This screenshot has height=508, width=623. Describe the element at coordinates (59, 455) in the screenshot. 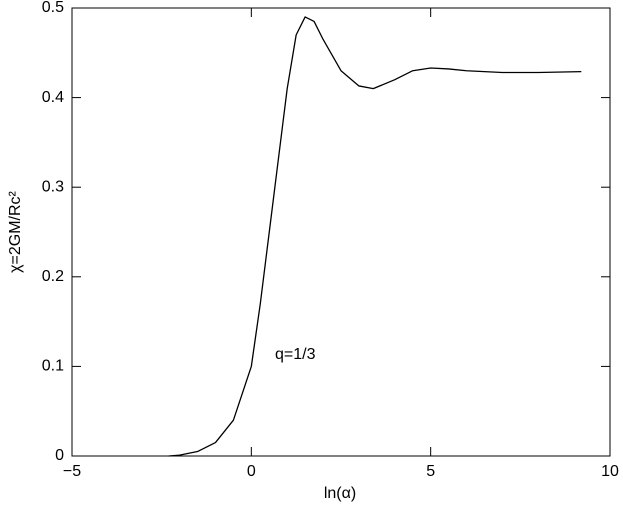

I see `y-tick-label: 0` at that location.